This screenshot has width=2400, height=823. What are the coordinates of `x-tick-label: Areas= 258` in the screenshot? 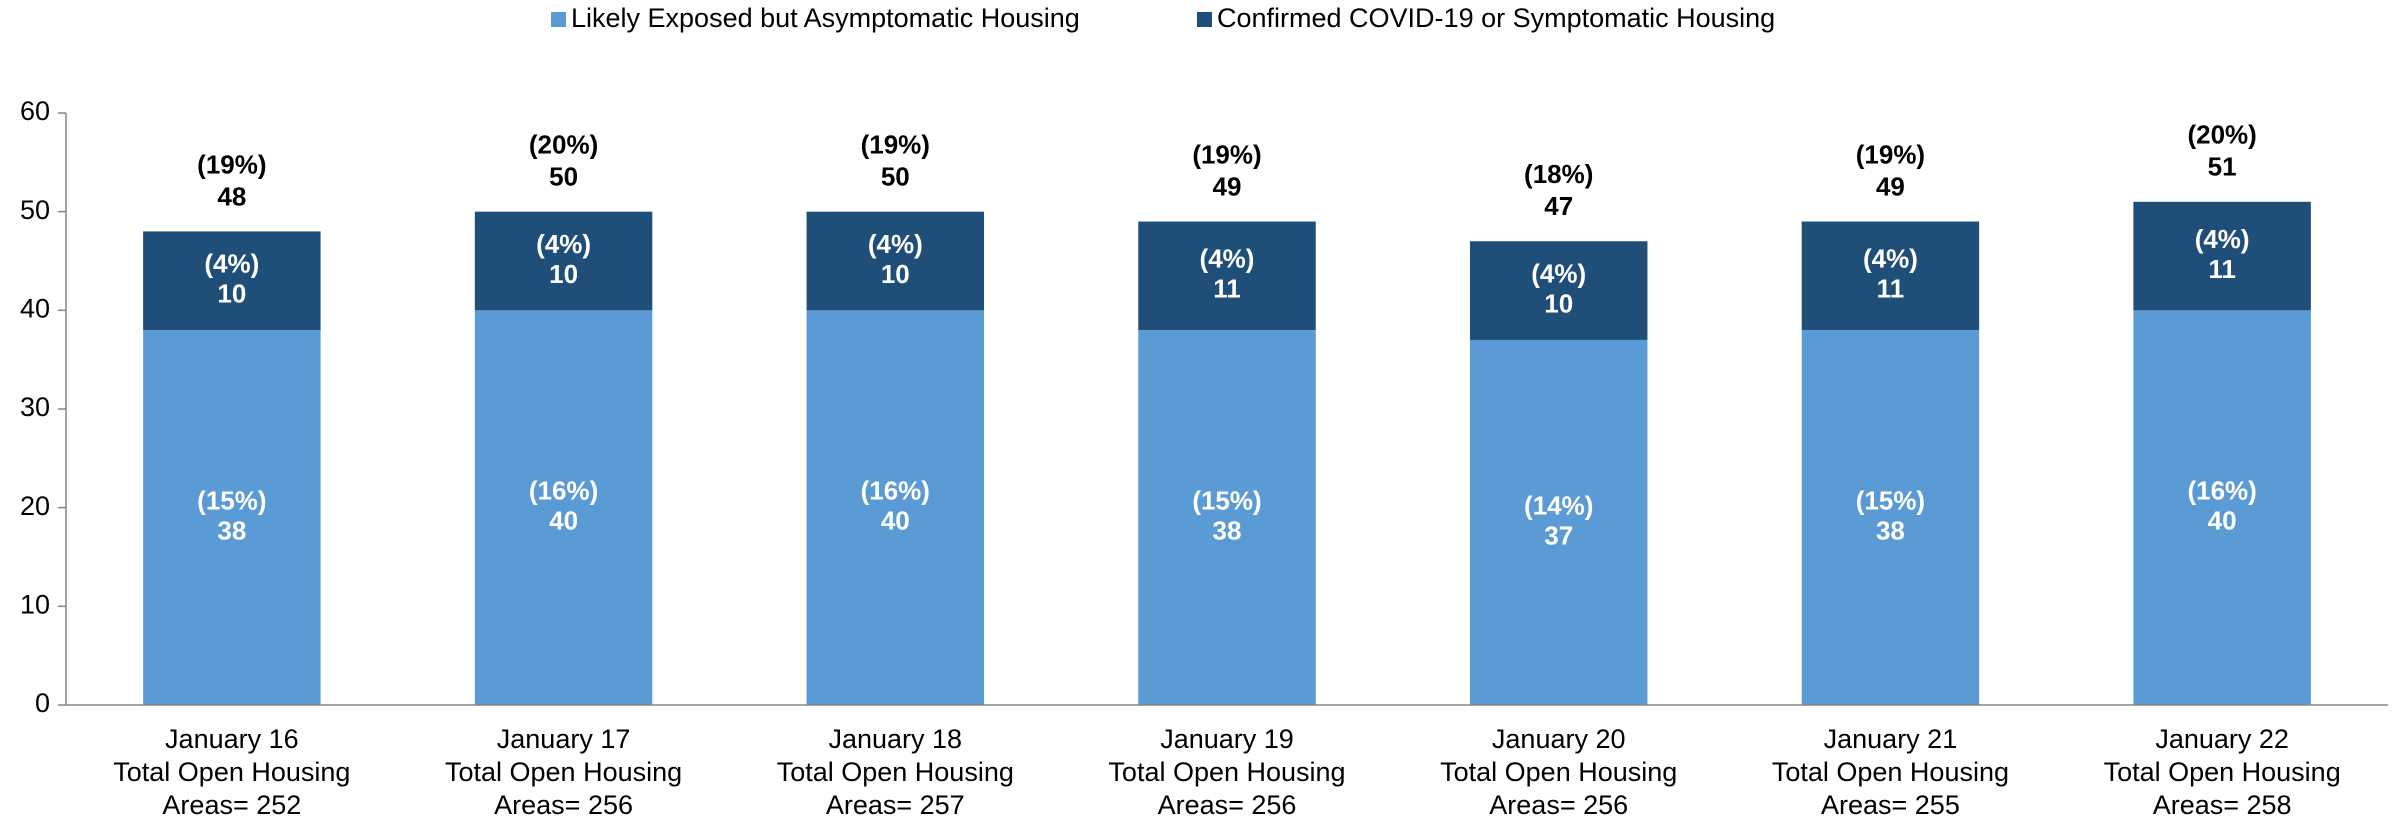 It's located at (2222, 805).